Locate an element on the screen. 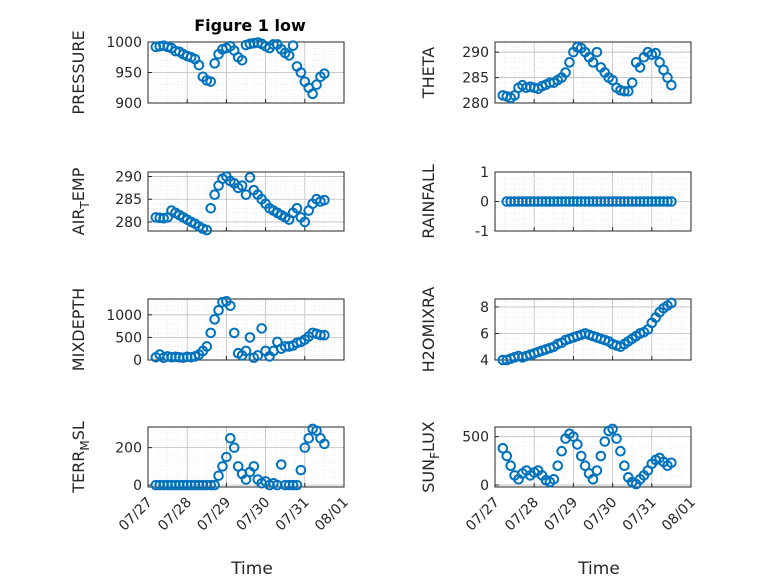  subplot-mixdepth: 0 500 1000 MIXDEPTH is located at coordinates (207, 329).